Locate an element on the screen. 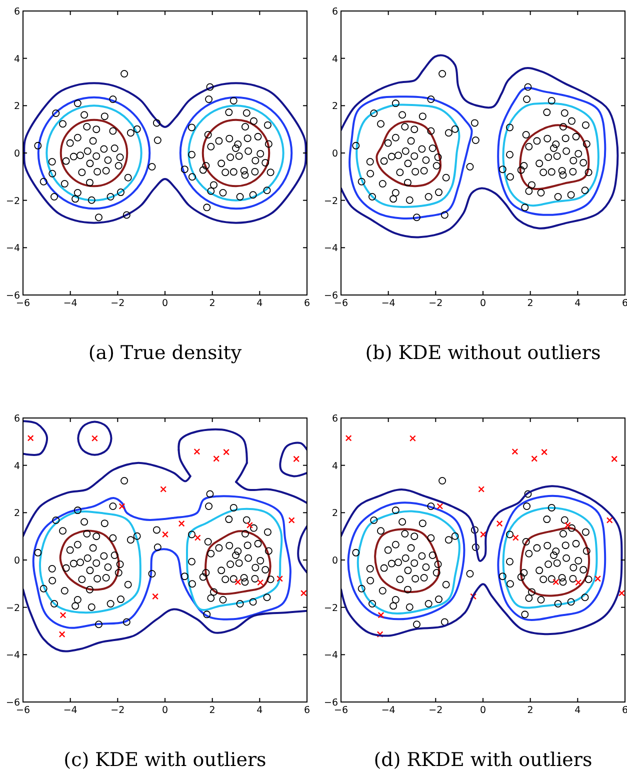 The image size is (627, 780). text: (d) RKDE with outliers is located at coordinates (483, 760).